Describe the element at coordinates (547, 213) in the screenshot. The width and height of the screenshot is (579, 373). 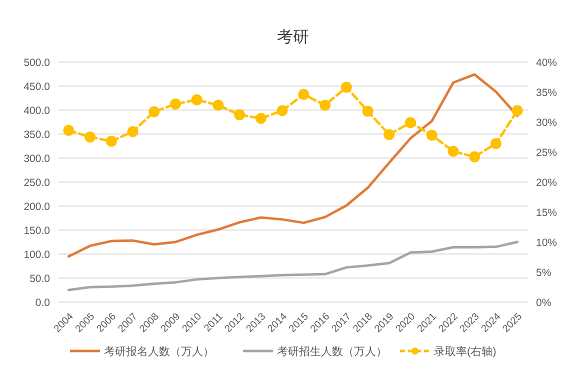
I see `y2-tick-label: 15%` at that location.